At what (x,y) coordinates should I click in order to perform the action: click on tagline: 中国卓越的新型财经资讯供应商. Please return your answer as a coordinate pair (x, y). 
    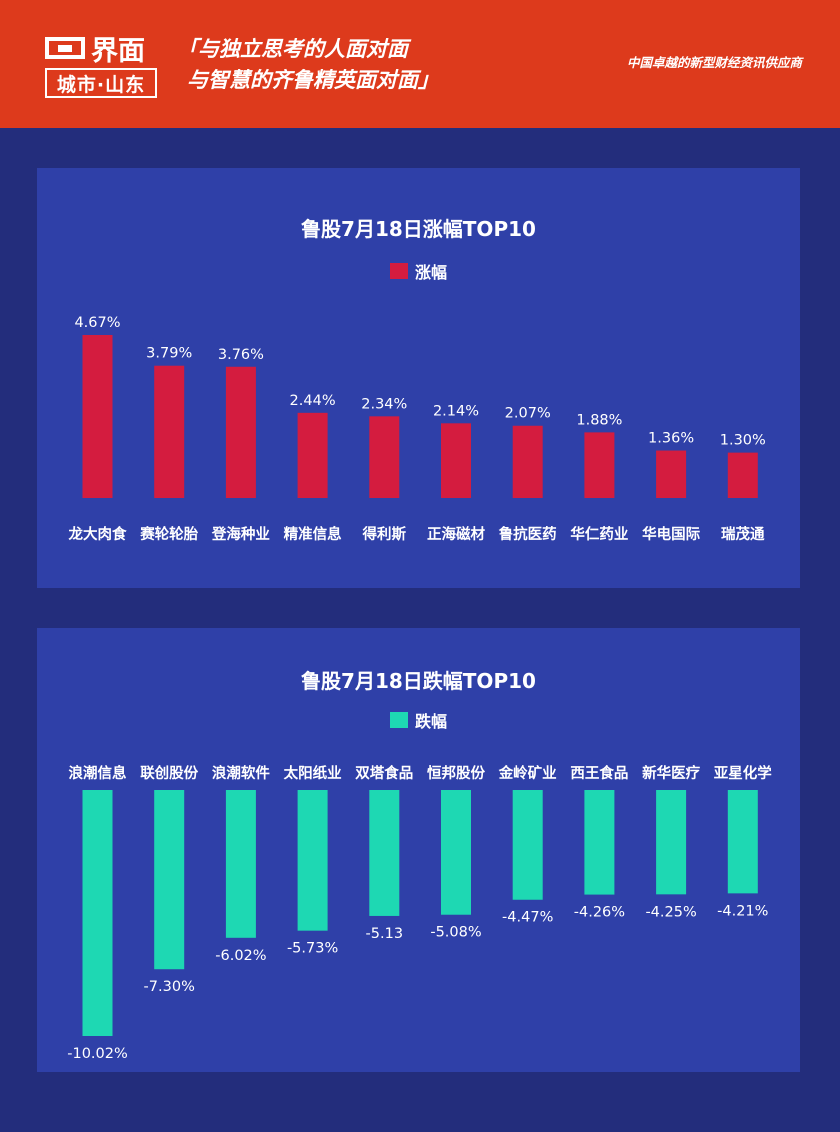
    Looking at the image, I should click on (714, 62).